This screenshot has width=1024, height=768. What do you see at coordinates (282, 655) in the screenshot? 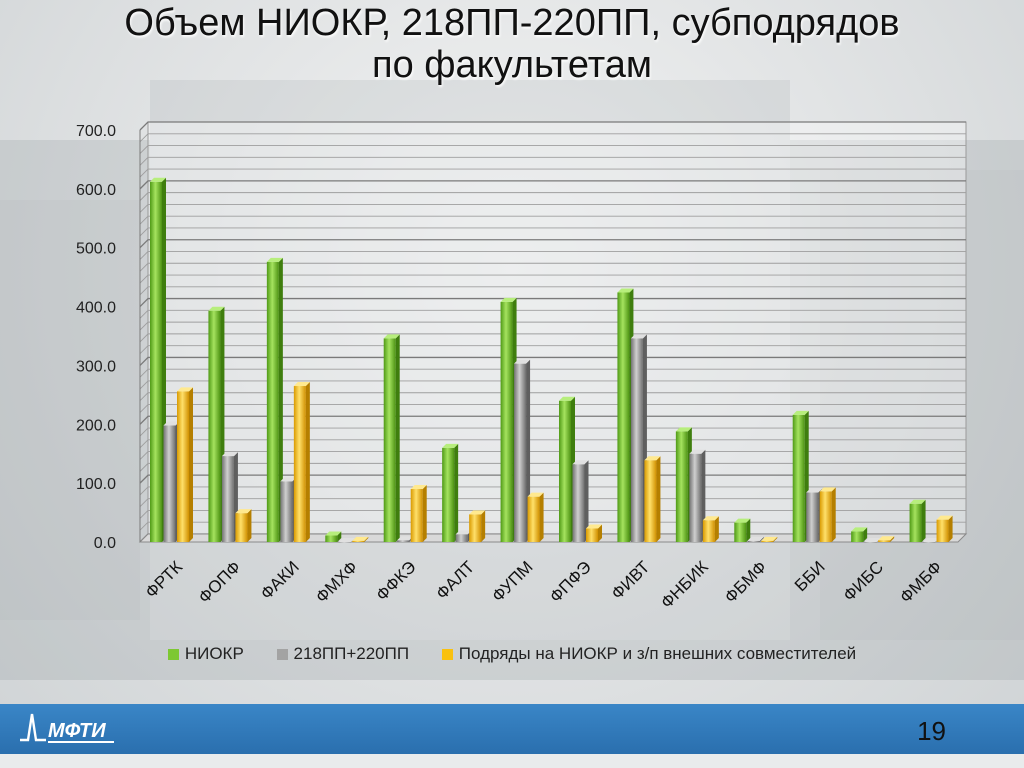
I see `legend-swatch-218pp` at bounding box center [282, 655].